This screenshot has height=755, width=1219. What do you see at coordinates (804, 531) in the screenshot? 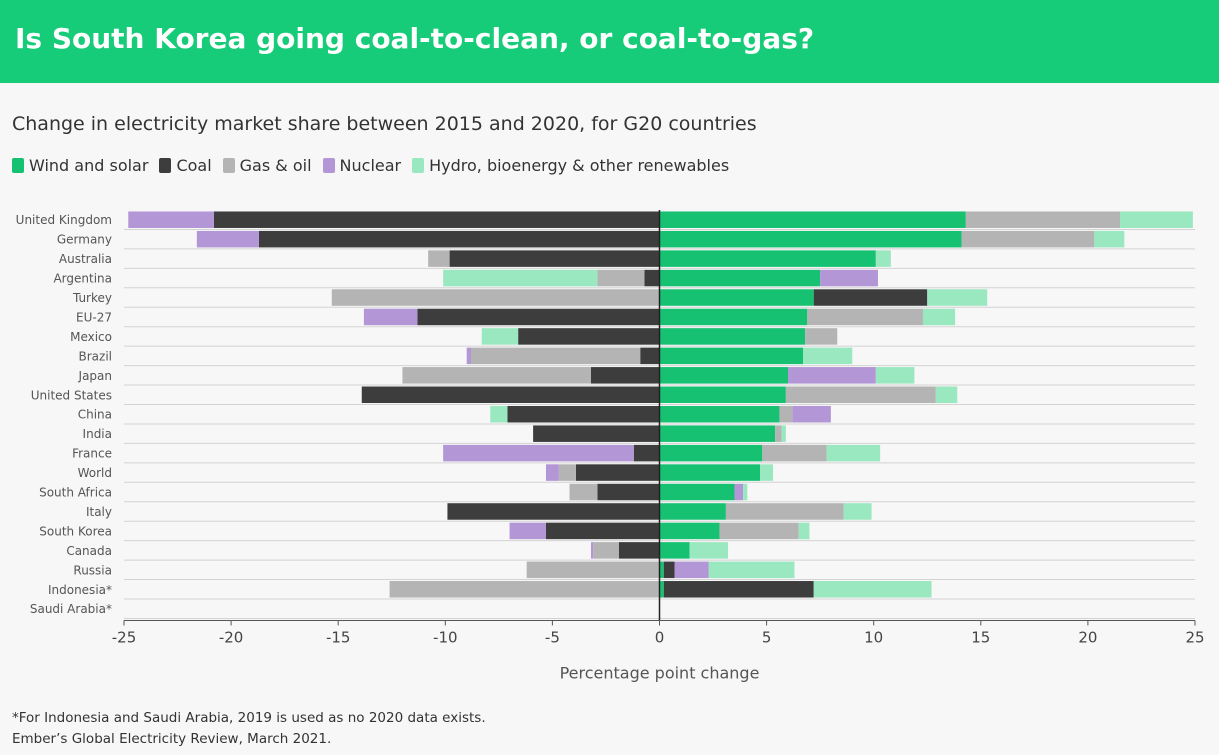
I see `bar-south-korea-hydro-bioenergy-other-renewables` at bounding box center [804, 531].